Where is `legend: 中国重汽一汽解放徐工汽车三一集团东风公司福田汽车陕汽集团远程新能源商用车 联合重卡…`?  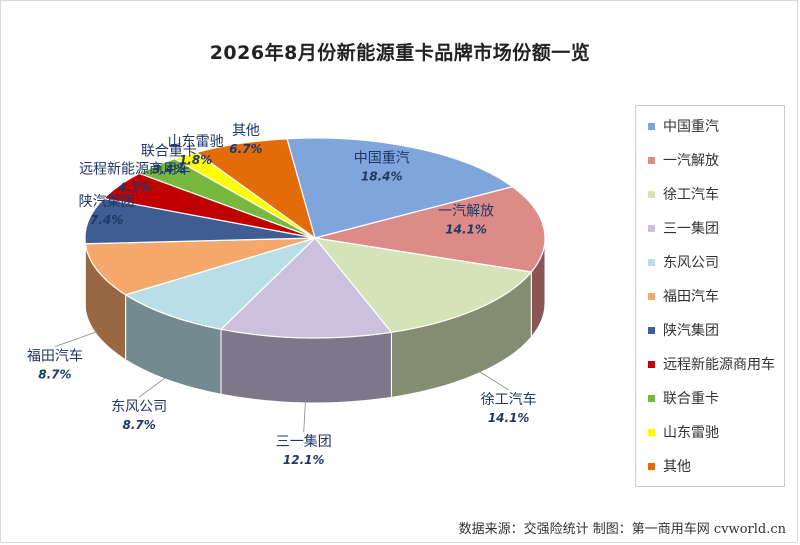
legend: 中国重汽一汽解放徐工汽车三一集团东风公司福田汽车陕汽集团远程新能源商用车 联合重卡… is located at coordinates (710, 296).